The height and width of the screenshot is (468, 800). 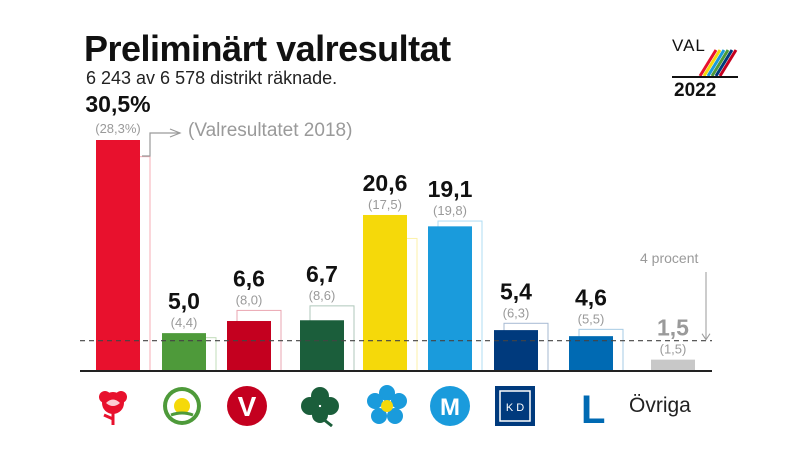 I want to click on value-label-v: 6,6, so click(x=249, y=278).